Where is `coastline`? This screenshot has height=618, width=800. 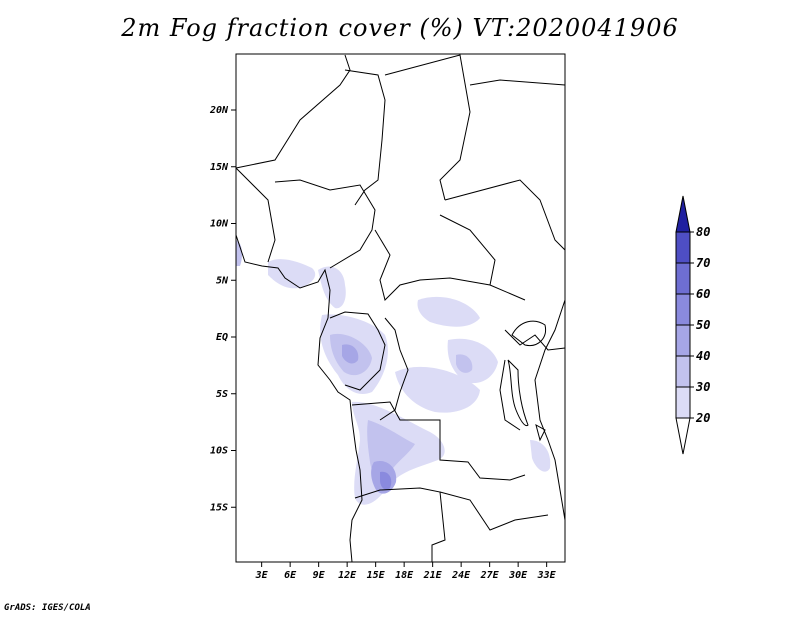
coastline is located at coordinates (299, 398).